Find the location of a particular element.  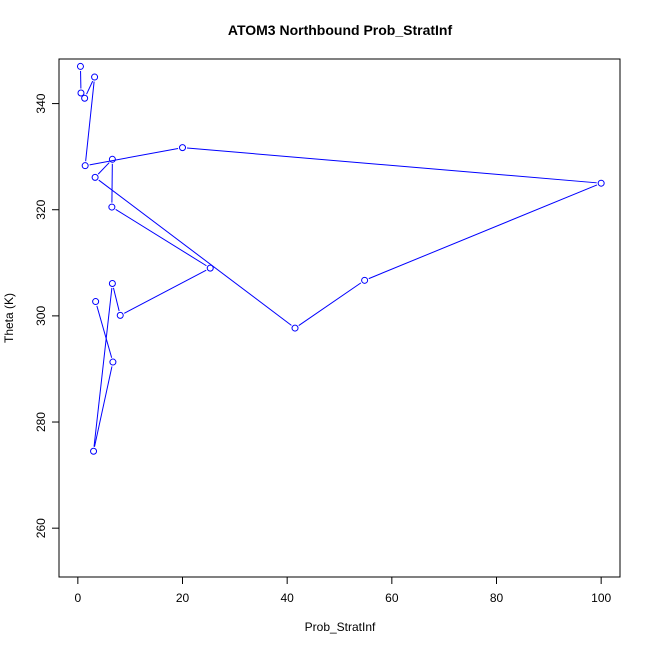

x-axis: 0 20 40 60 80 100 is located at coordinates (342, 591).